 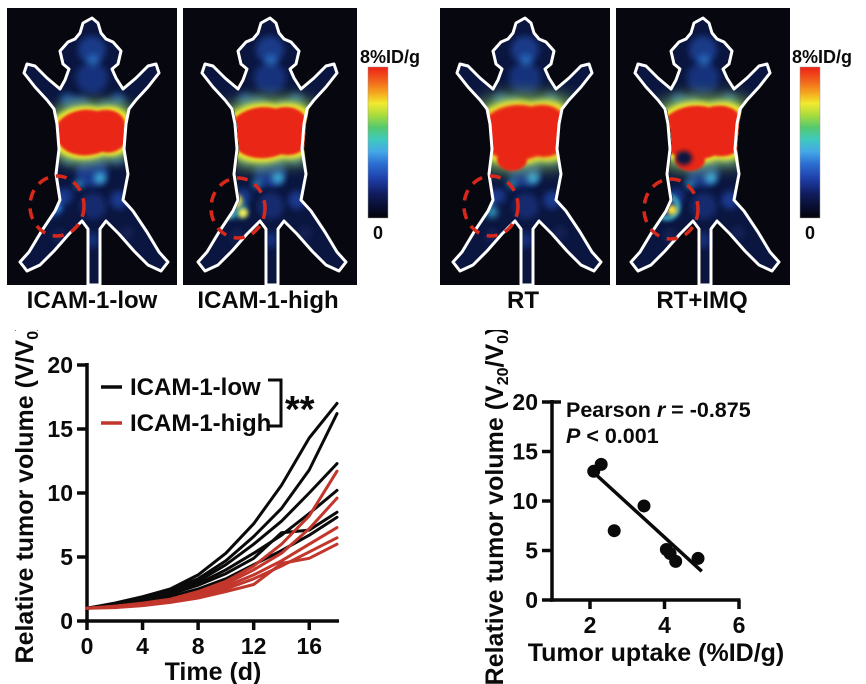 What do you see at coordinates (656, 653) in the screenshot?
I see `x-axis-label: Tumor uptake (%ID/g)` at bounding box center [656, 653].